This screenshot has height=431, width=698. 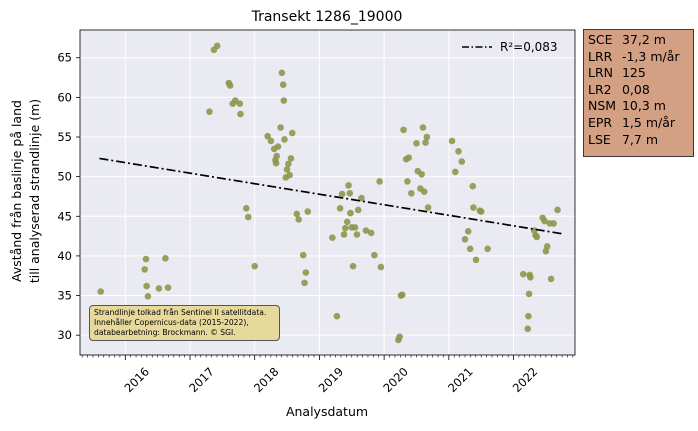 What do you see at coordinates (16, 191) in the screenshot?
I see `y-axis-label-line1: Avstånd från baslinje på land` at bounding box center [16, 191].